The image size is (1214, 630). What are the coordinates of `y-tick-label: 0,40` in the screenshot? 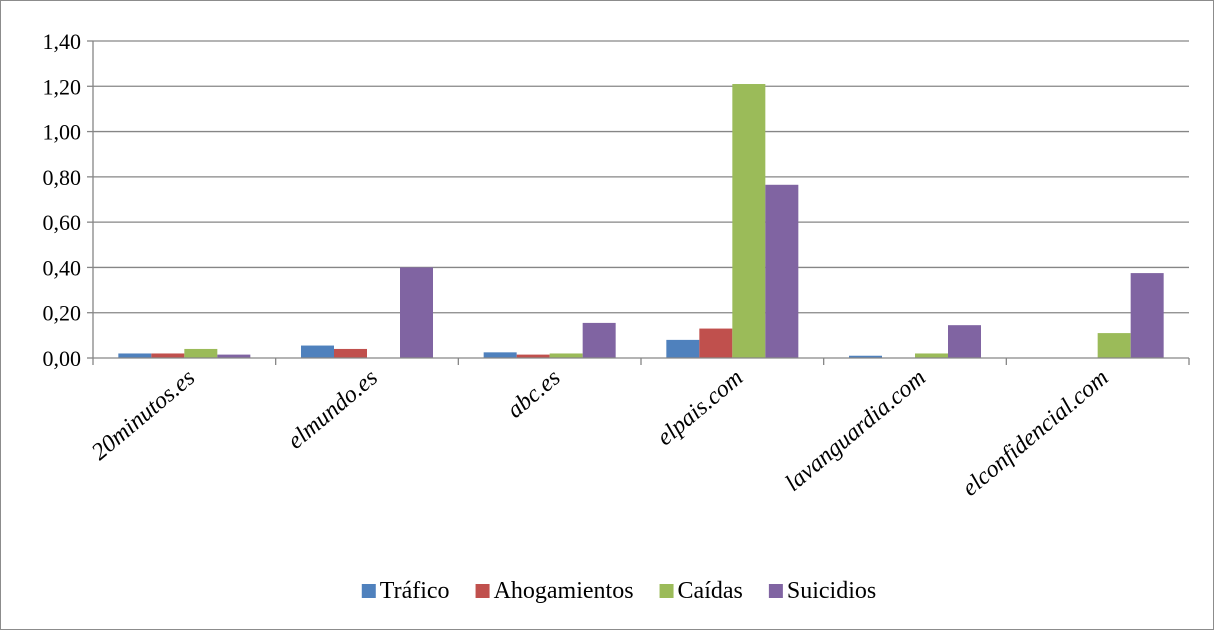 It's located at (62, 267).